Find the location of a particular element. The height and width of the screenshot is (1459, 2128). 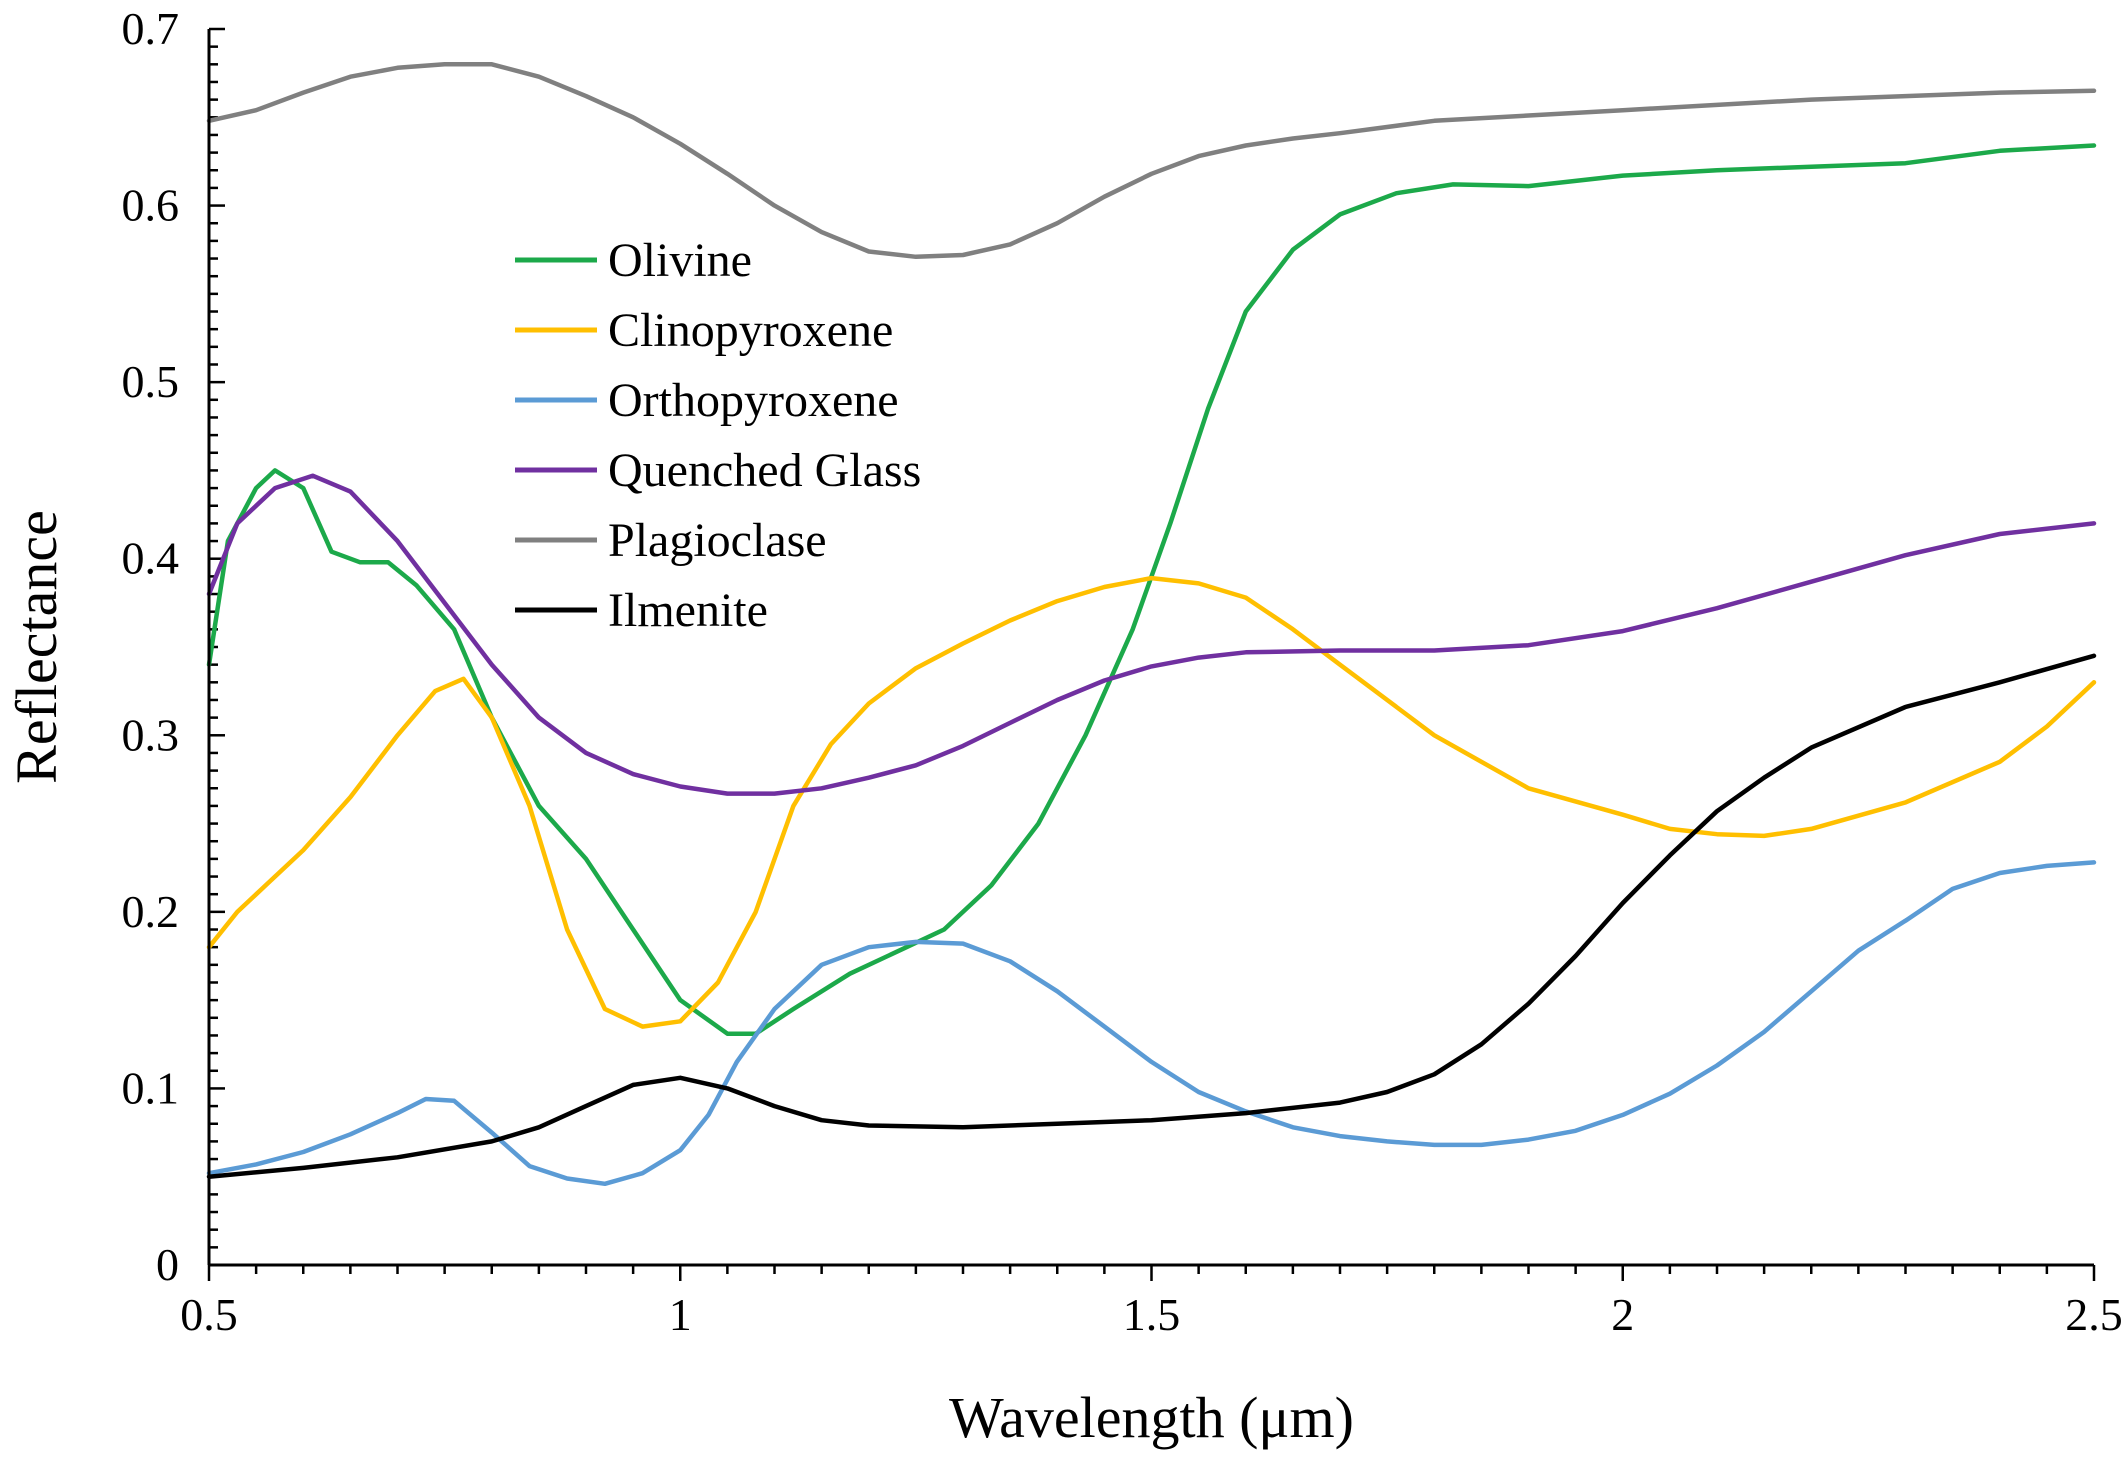

y-tick-label: 0.4 is located at coordinates (151, 558).